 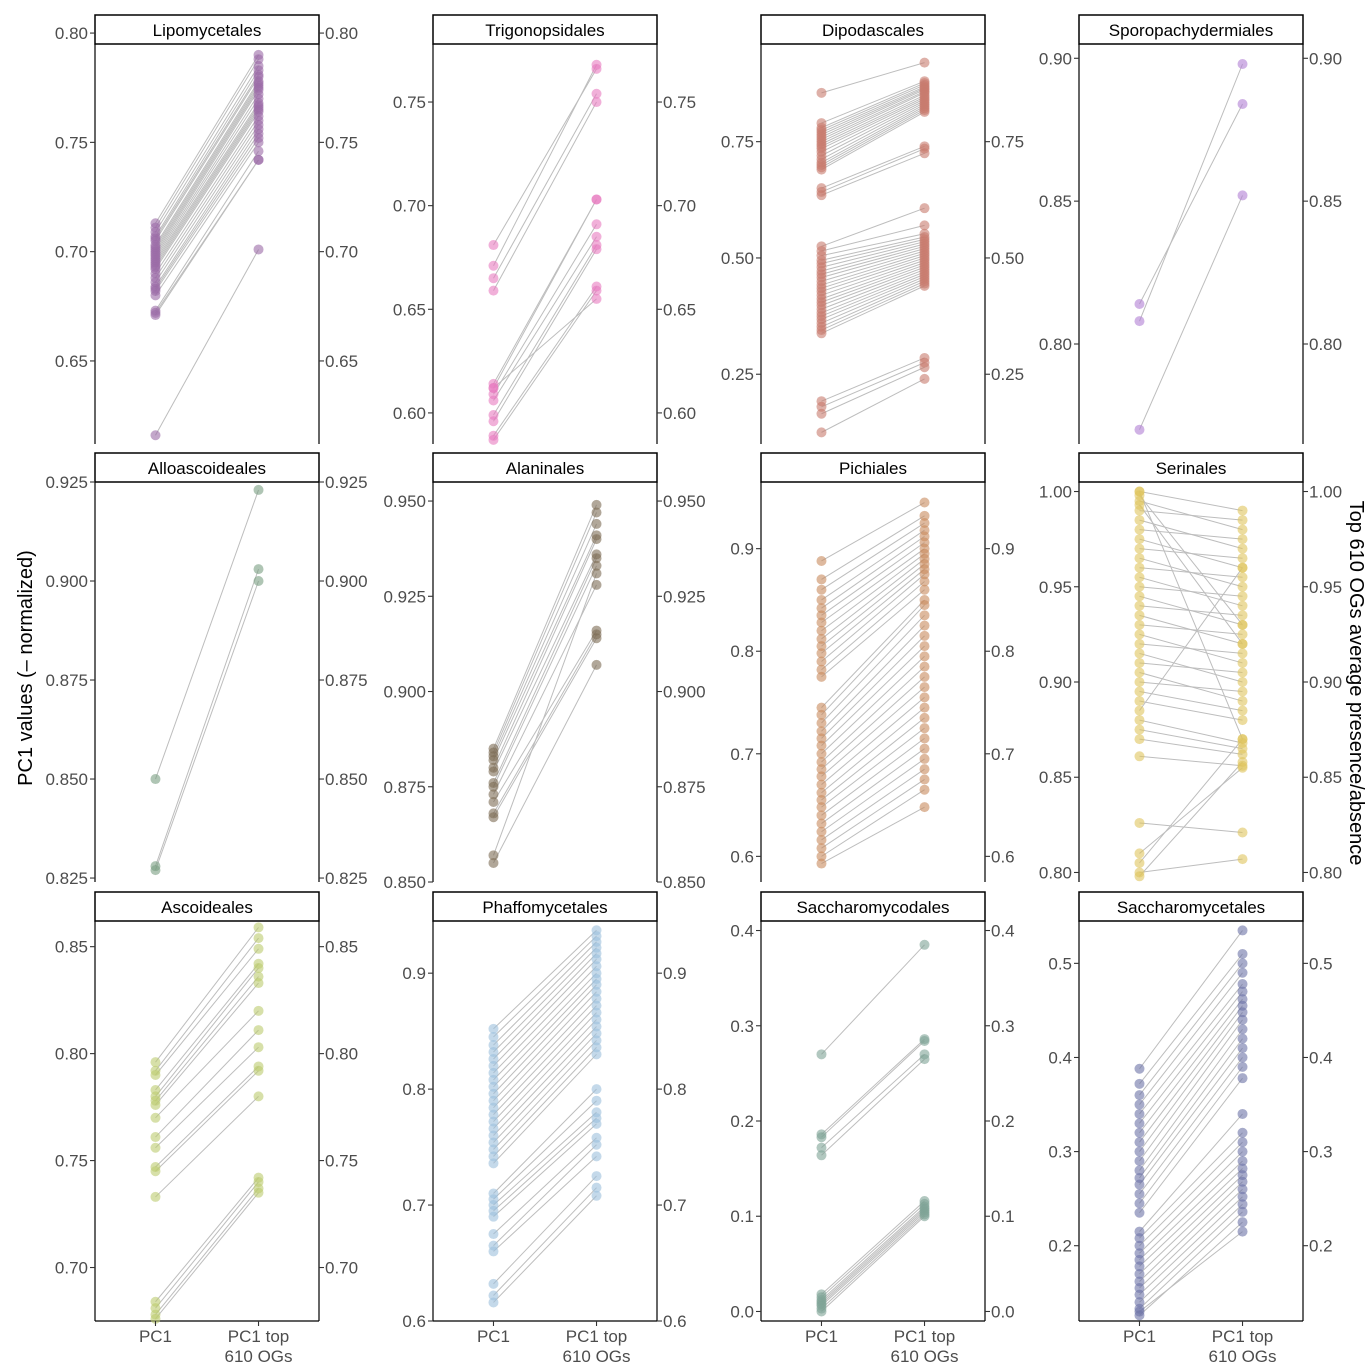 What do you see at coordinates (1242, 1336) in the screenshot?
I see `x-category-label: PC1 top` at bounding box center [1242, 1336].